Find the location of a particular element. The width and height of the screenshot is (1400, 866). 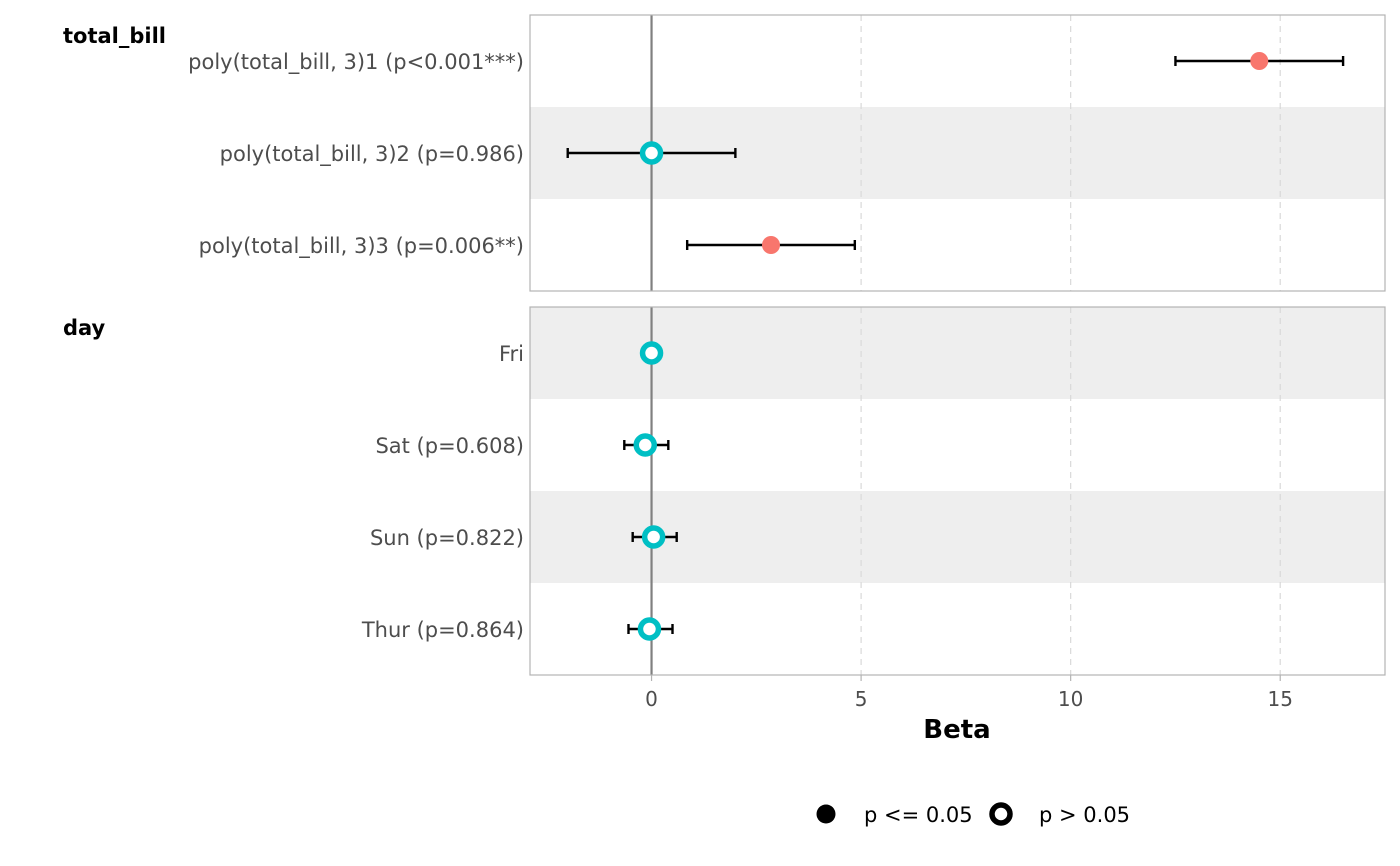

group-label: day is located at coordinates (84, 328).